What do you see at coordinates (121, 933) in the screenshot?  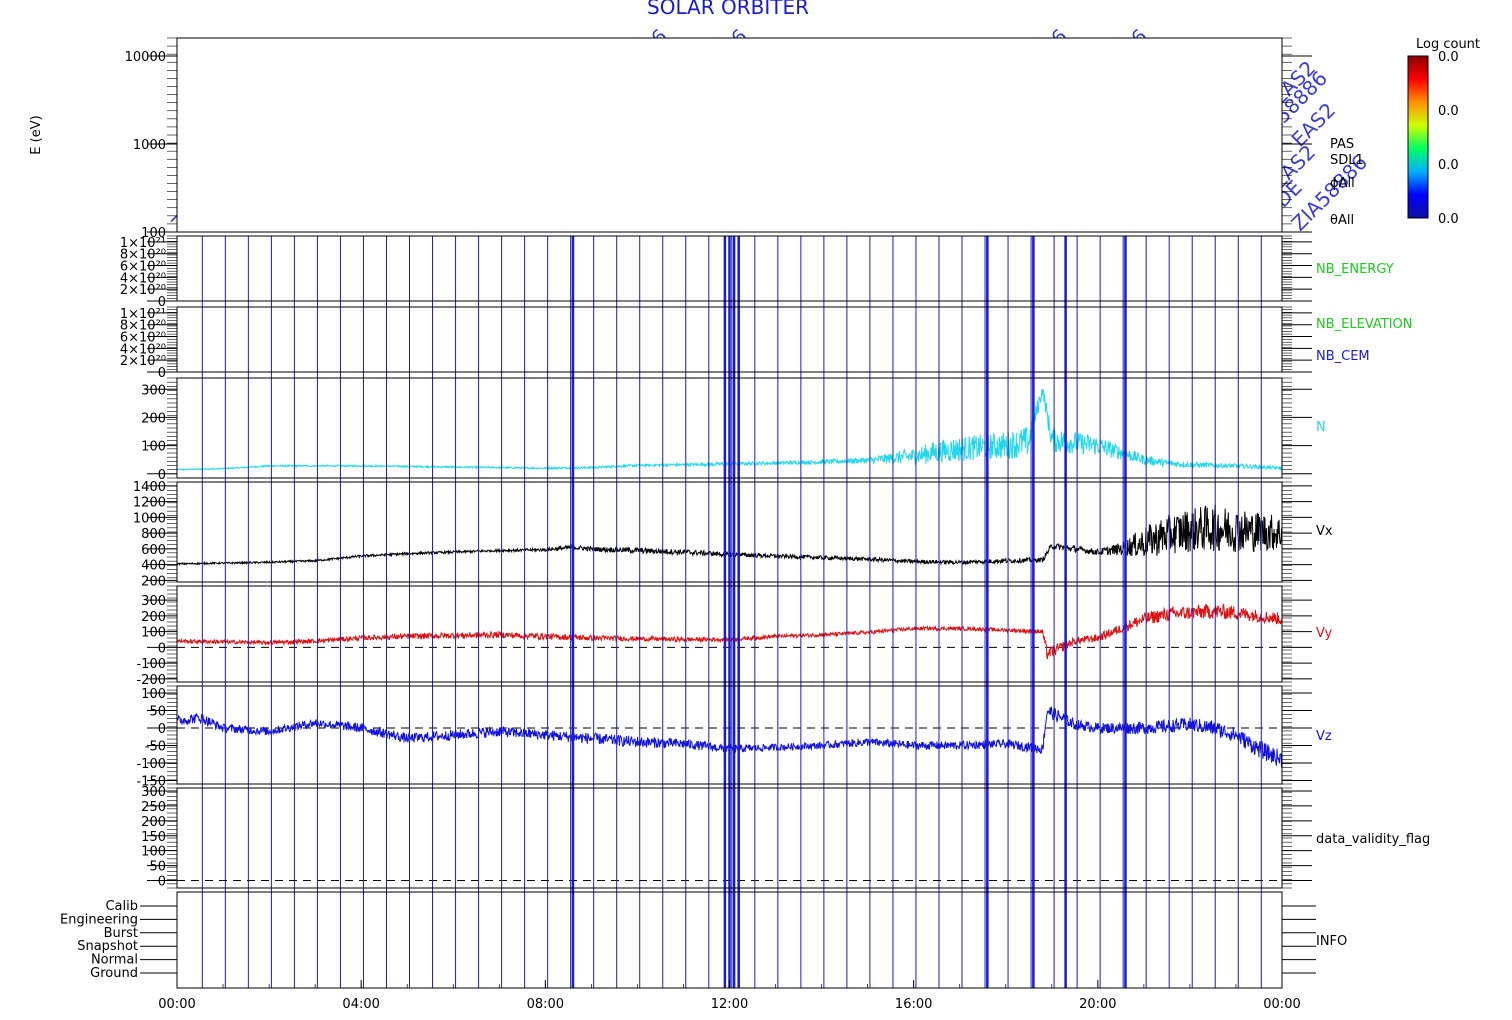 I see `info-tick-label: Burst` at bounding box center [121, 933].